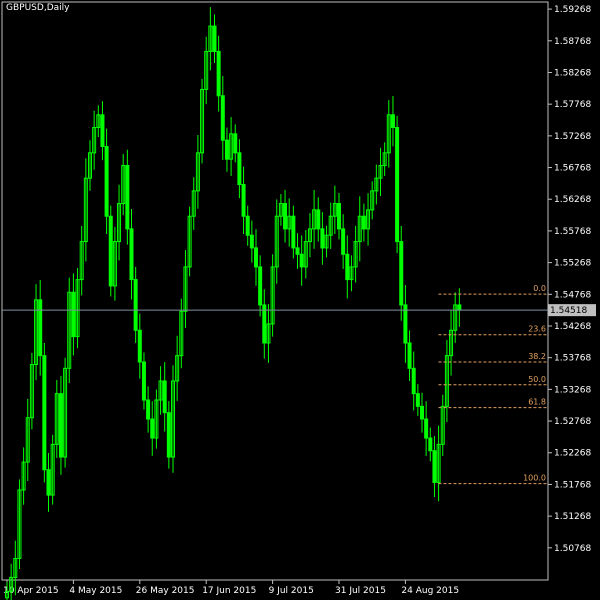 This screenshot has height=600, width=600. Describe the element at coordinates (572, 549) in the screenshot. I see `y-tick-label: 1.50768` at that location.